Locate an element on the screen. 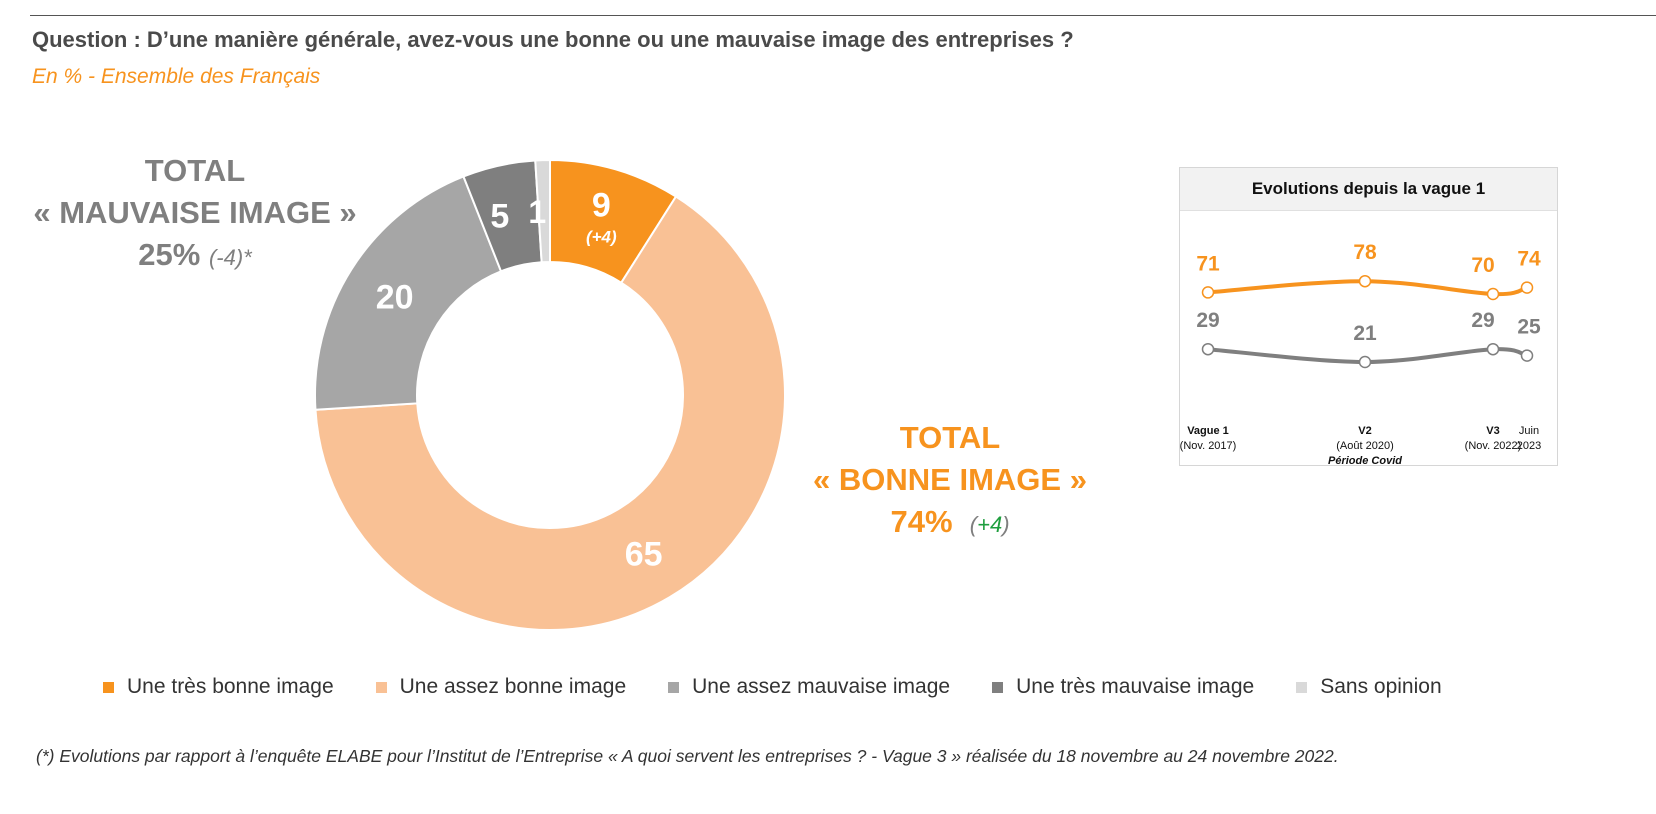  data-value-label: 78 is located at coordinates (1365, 252).